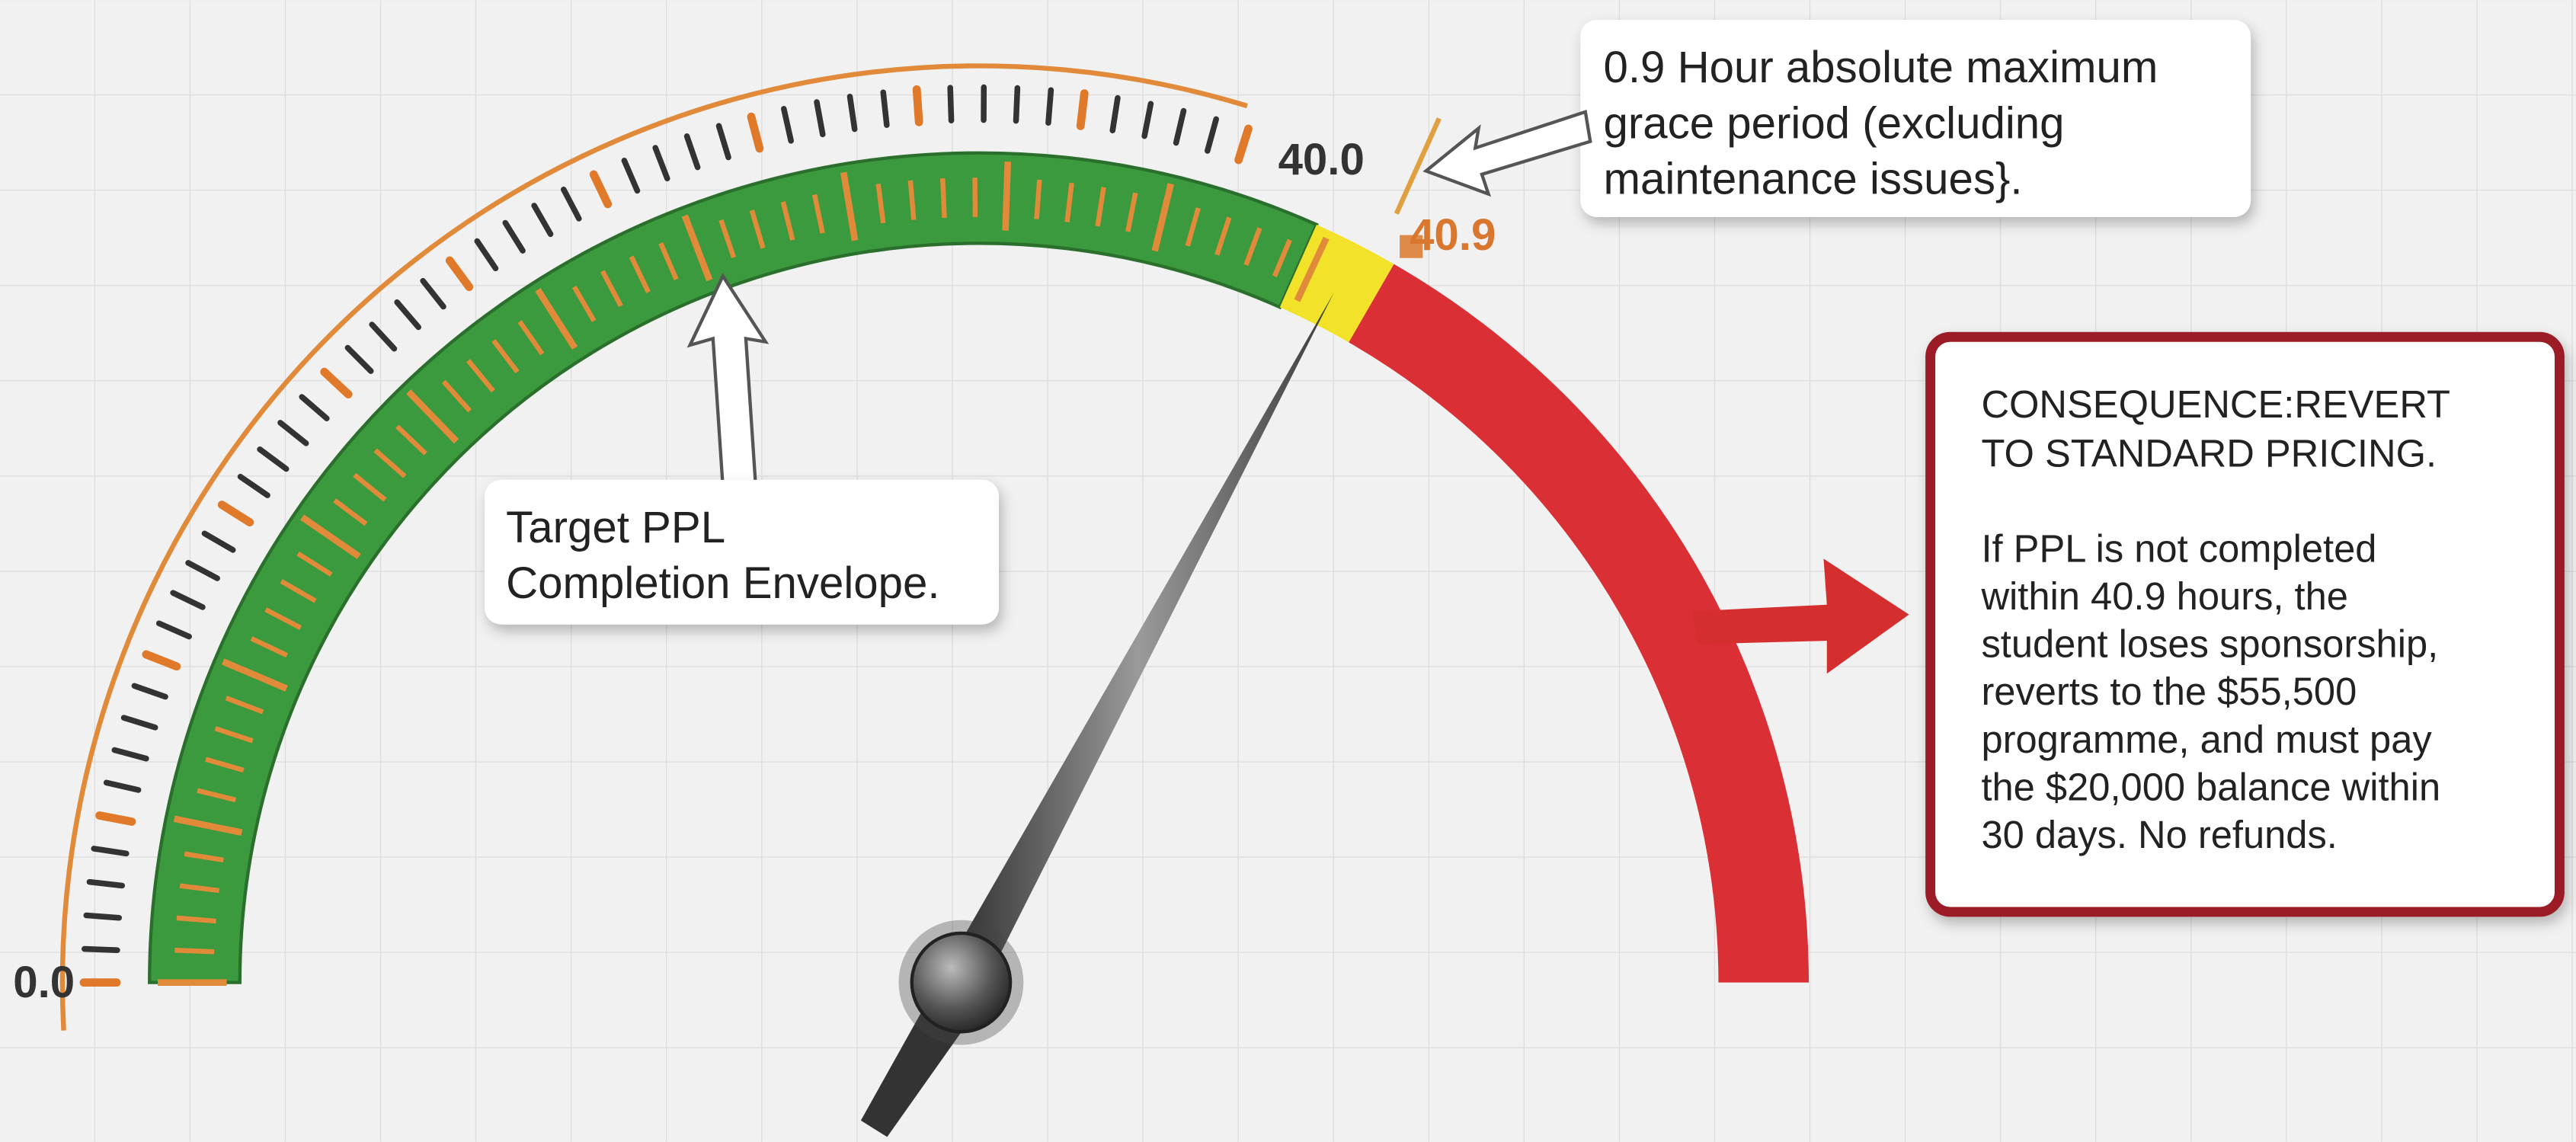 The width and height of the screenshot is (2576, 1142). Describe the element at coordinates (1800, 616) in the screenshot. I see `consequence-arrow` at that location.